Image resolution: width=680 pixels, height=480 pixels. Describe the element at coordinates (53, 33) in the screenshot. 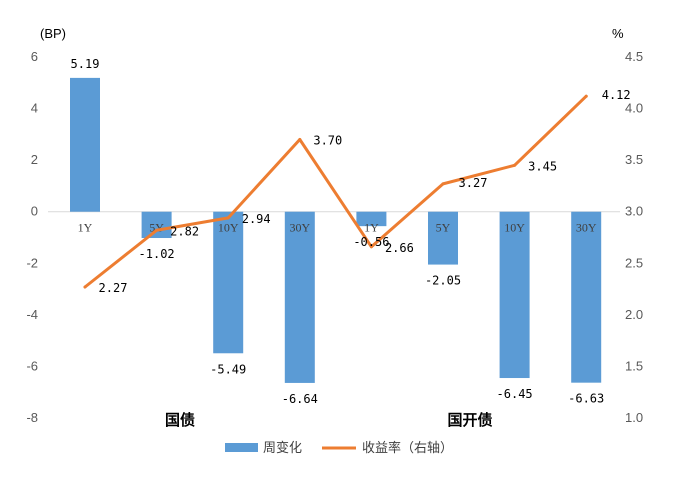

I see `left-axis-unit: (BP)` at that location.